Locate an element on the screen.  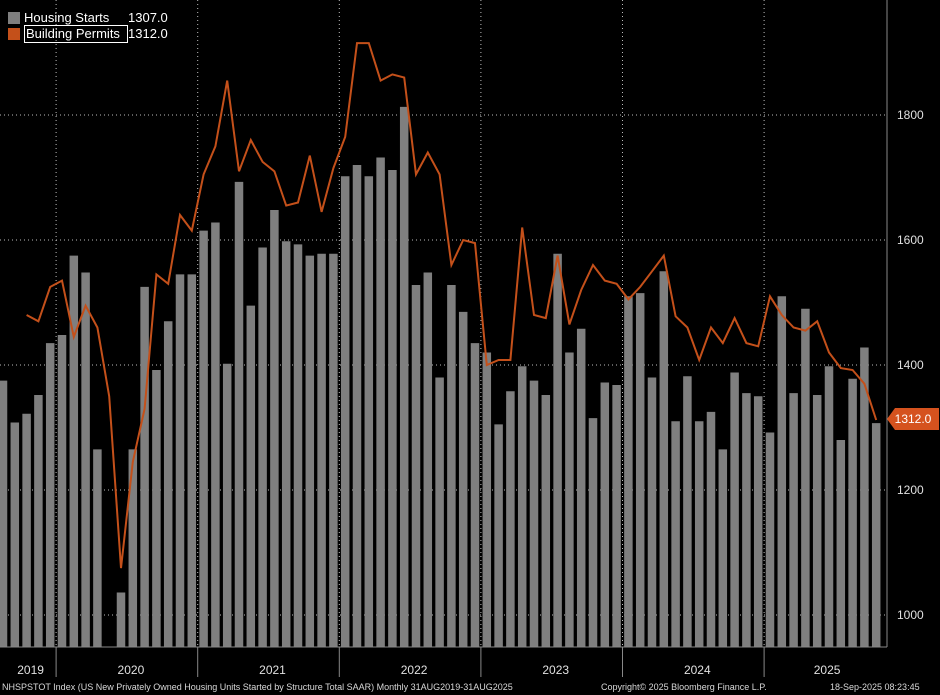
last-value-badge: 1312.0 is located at coordinates (913, 419).